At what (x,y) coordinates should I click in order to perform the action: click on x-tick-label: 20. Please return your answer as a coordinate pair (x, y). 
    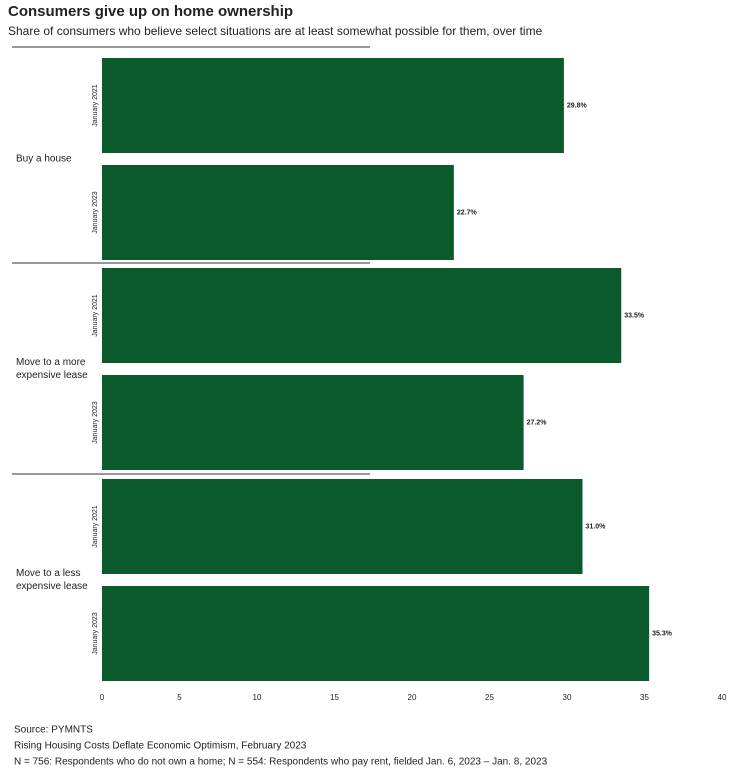
    Looking at the image, I should click on (412, 697).